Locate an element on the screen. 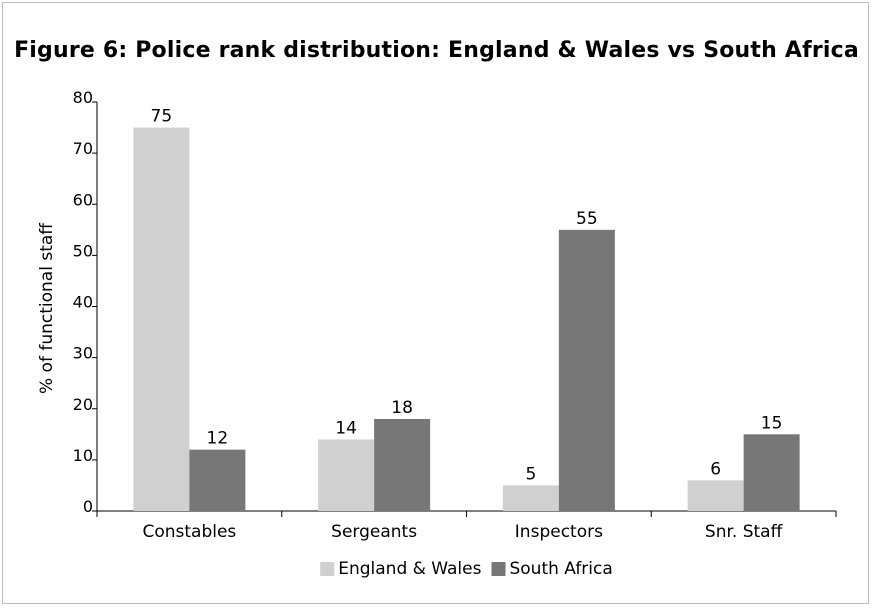  y-tick-label: 70 is located at coordinates (83, 148).